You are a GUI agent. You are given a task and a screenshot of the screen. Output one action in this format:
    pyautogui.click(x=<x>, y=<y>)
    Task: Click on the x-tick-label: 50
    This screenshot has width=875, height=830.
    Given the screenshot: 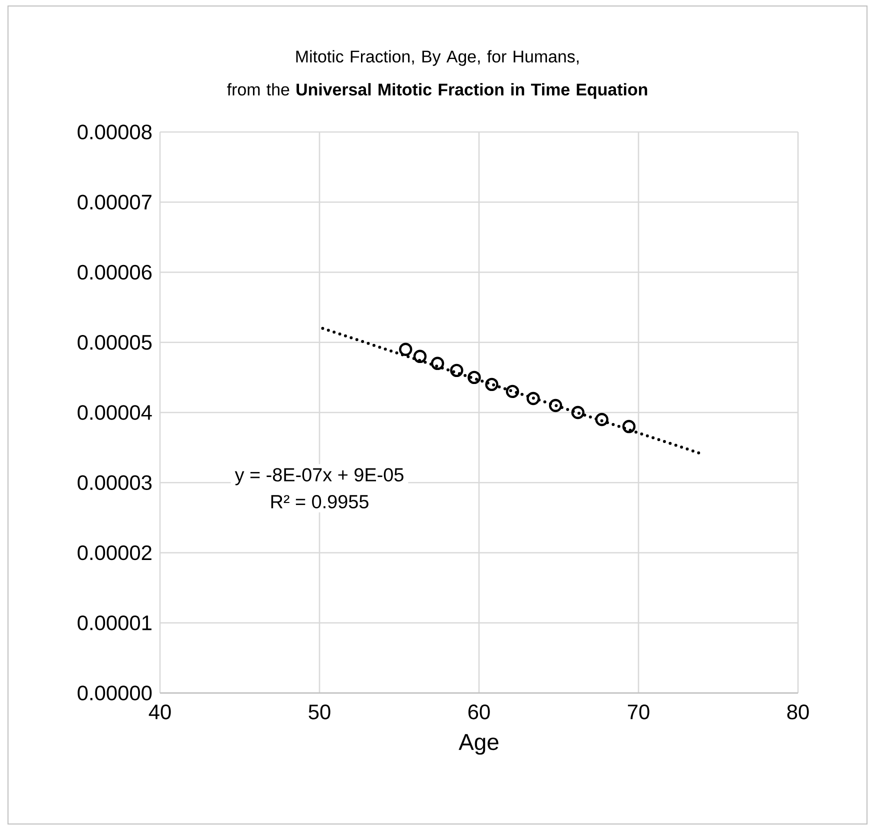 What is the action you would take?
    pyautogui.click(x=319, y=712)
    